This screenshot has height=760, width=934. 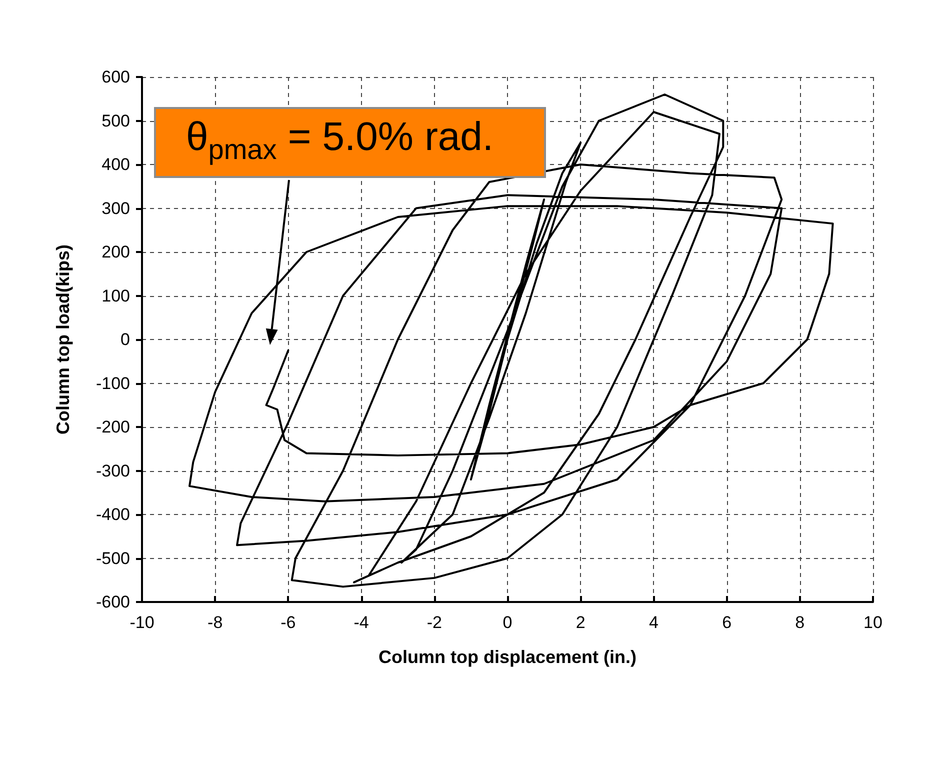 What do you see at coordinates (800, 622) in the screenshot?
I see `x-tick-label: 8` at bounding box center [800, 622].